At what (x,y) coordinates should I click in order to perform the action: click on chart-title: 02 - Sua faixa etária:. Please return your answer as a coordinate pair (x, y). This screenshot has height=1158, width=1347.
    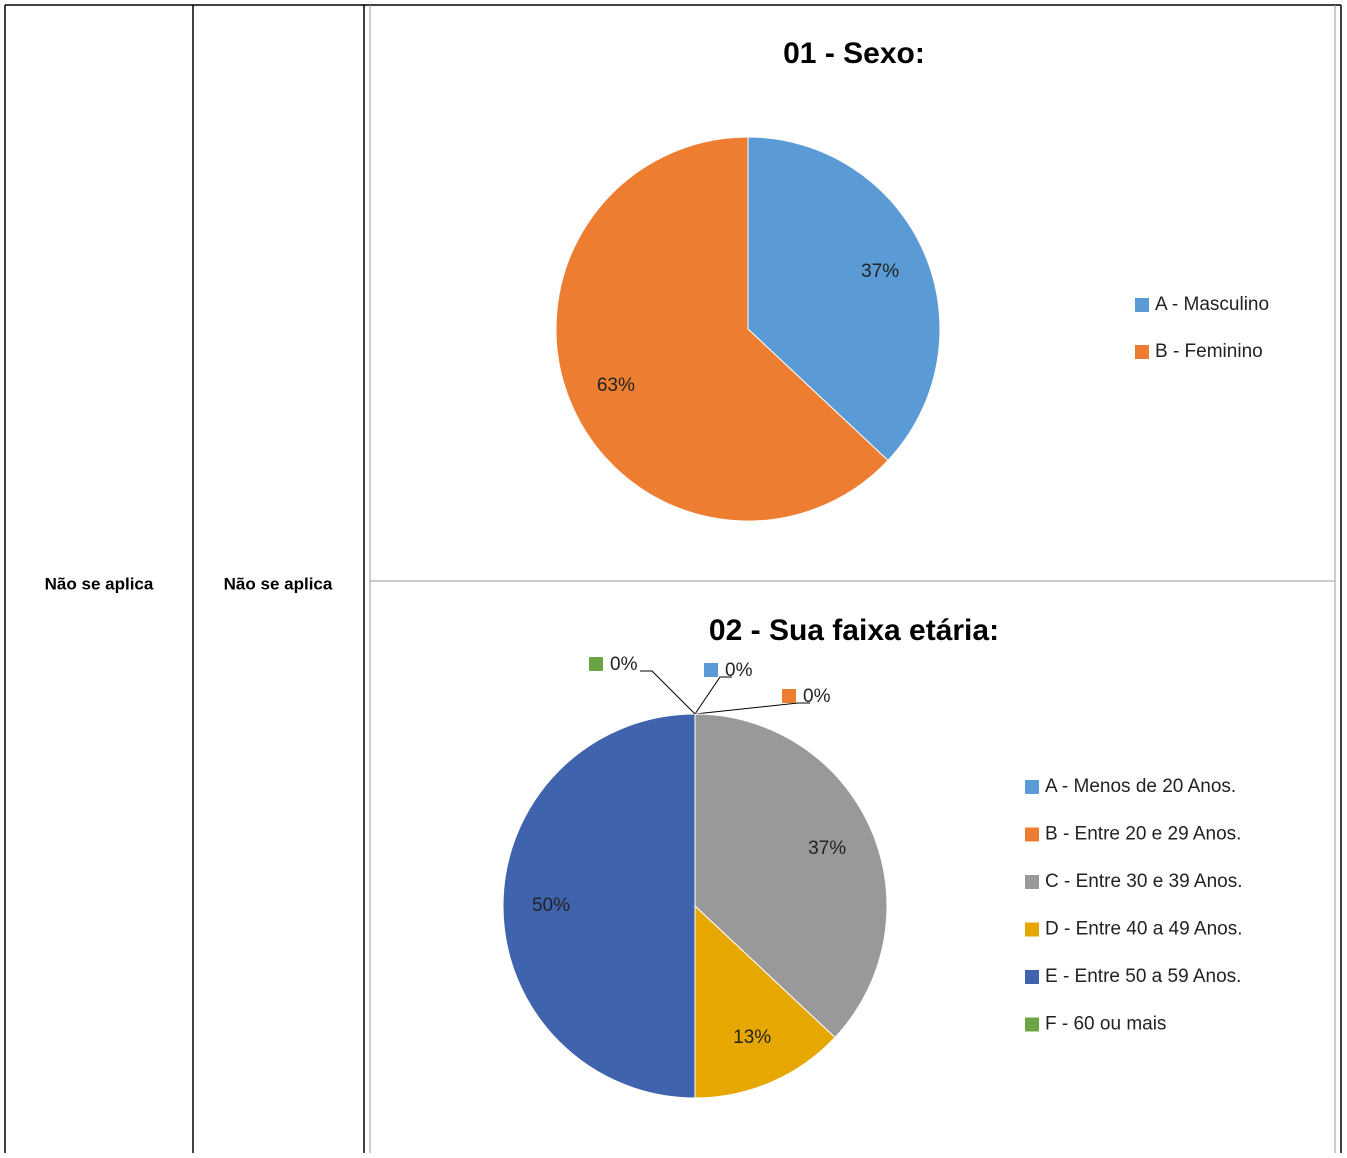
    Looking at the image, I should click on (854, 630).